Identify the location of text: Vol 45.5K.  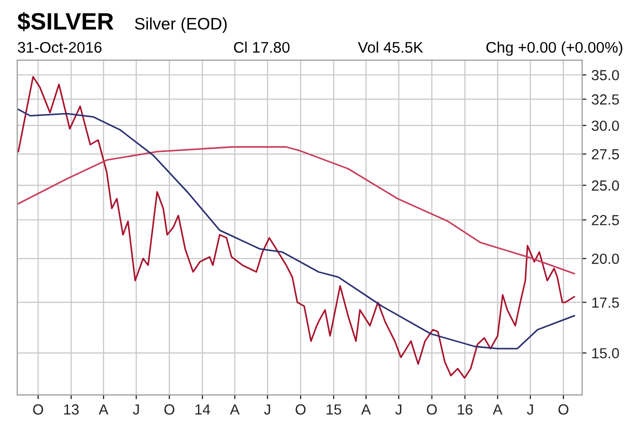
(391, 47).